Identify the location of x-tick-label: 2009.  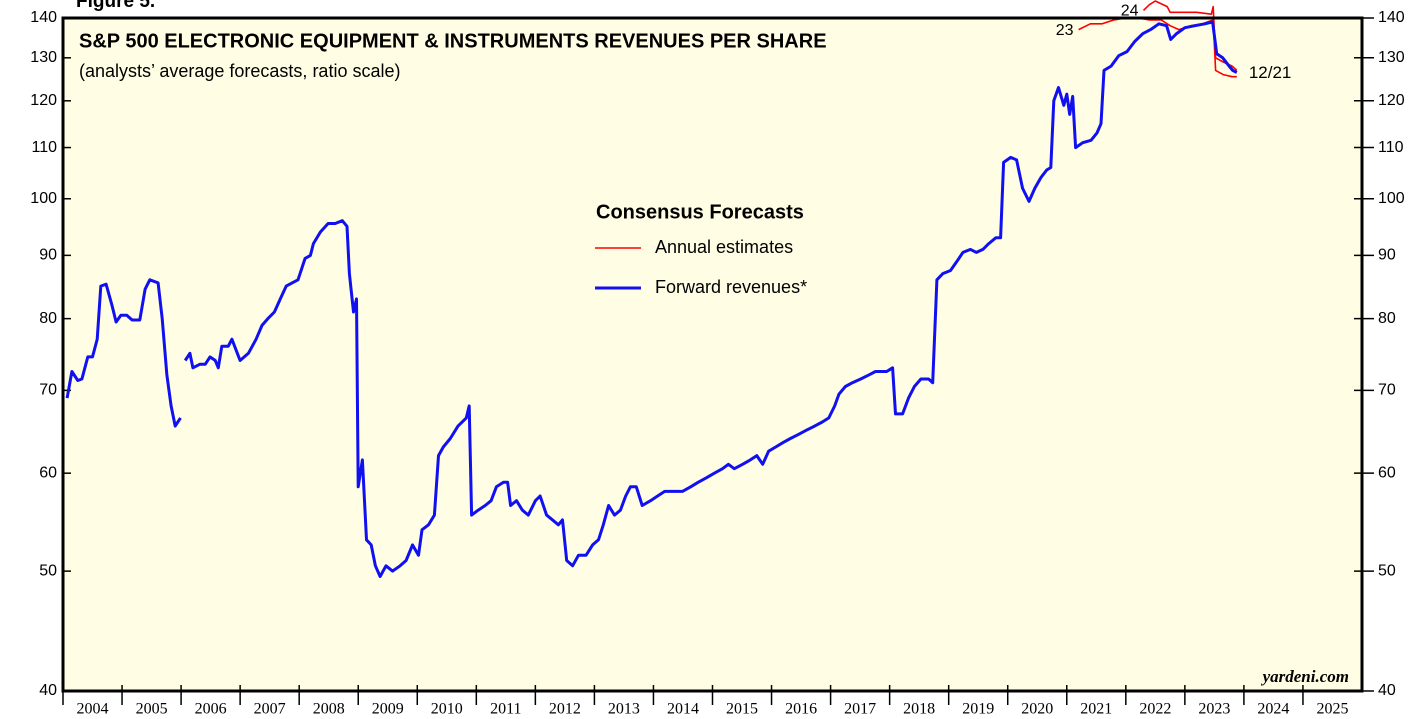
(388, 709).